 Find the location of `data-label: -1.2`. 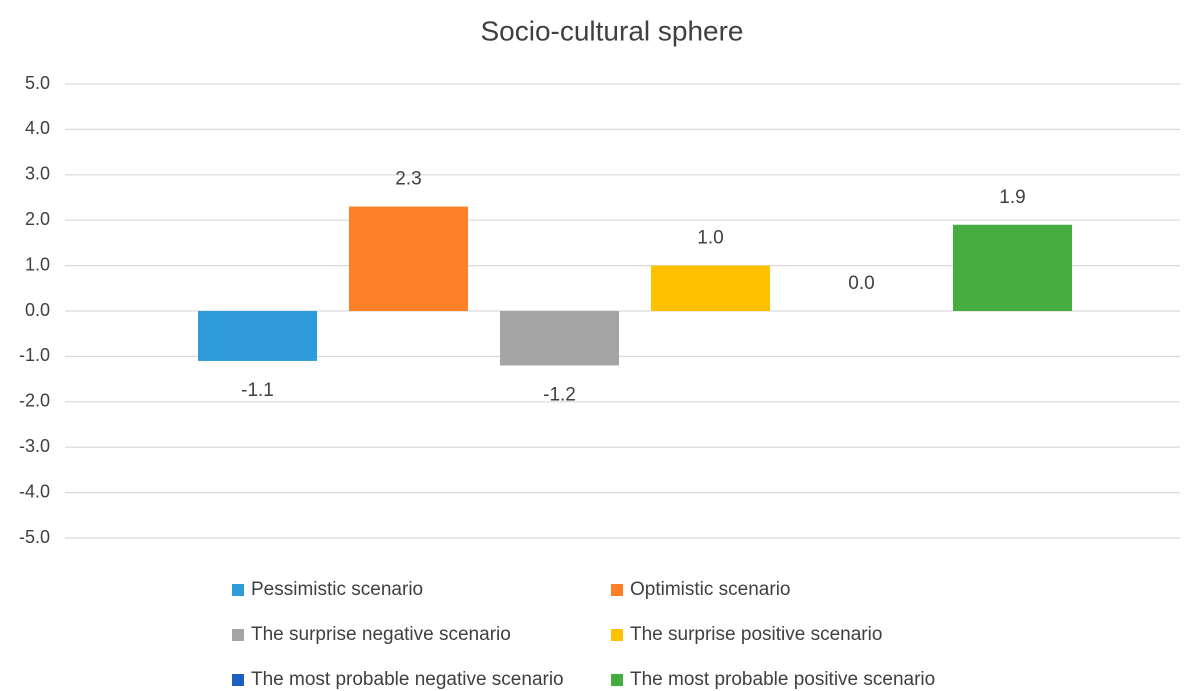

data-label: -1.2 is located at coordinates (559, 394).